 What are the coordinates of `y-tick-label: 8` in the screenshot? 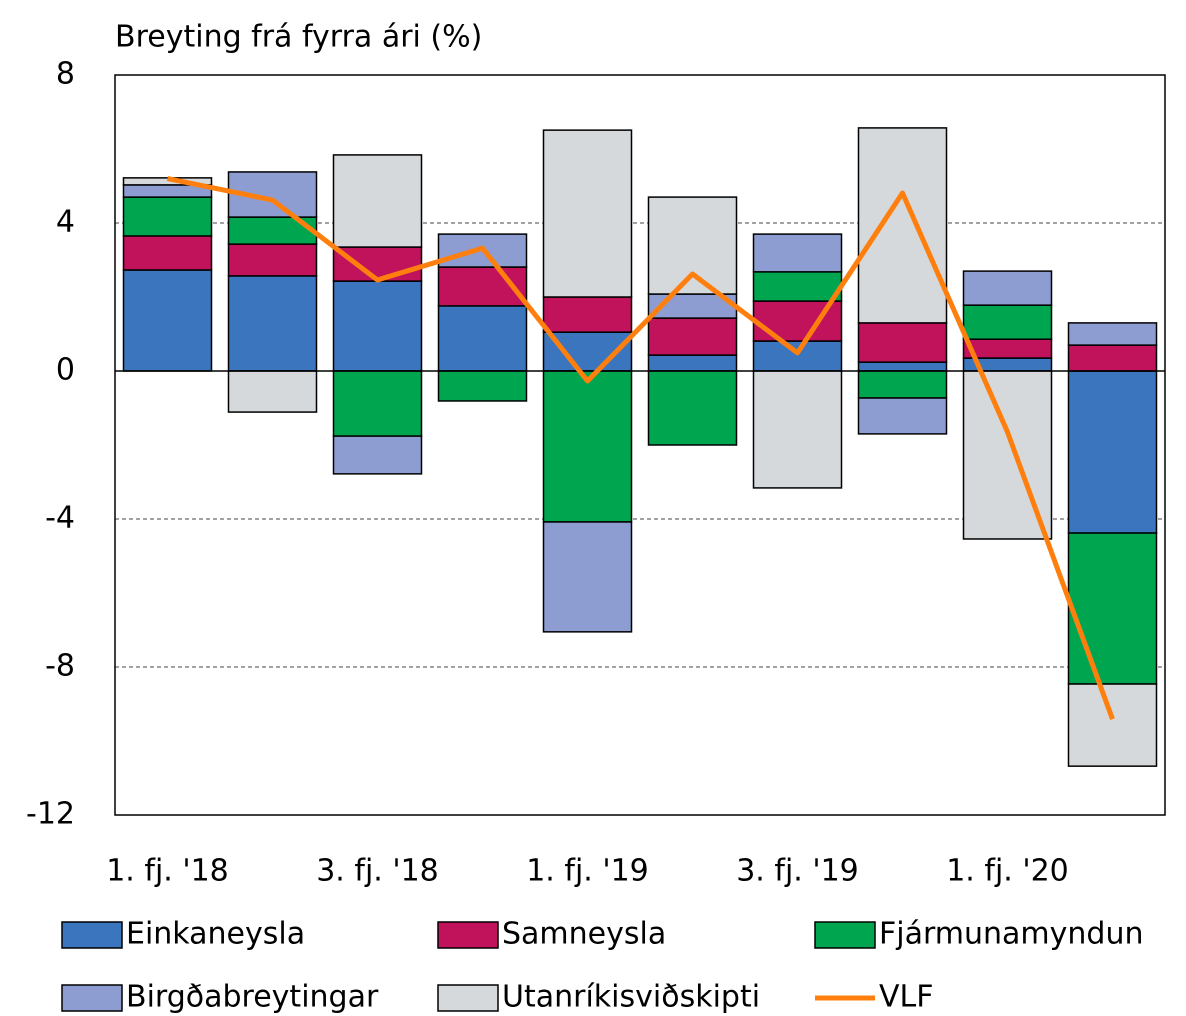 It's located at (65, 74).